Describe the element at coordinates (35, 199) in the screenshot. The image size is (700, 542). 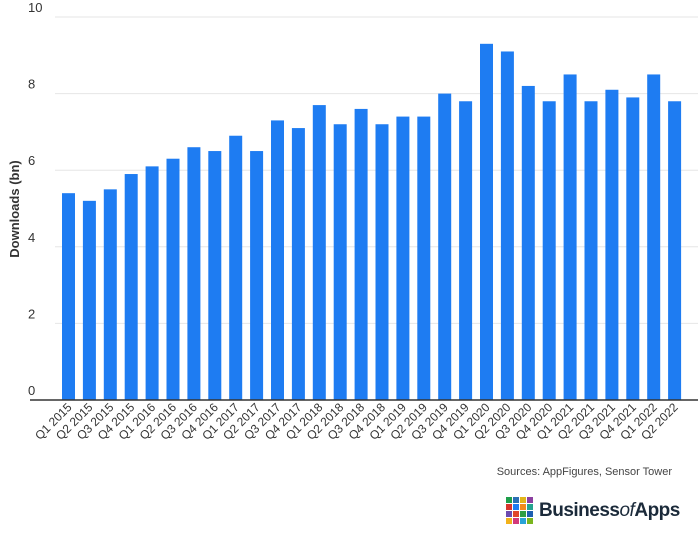
I see `y-axis-ticks: 0 2 4 6 8 10` at that location.